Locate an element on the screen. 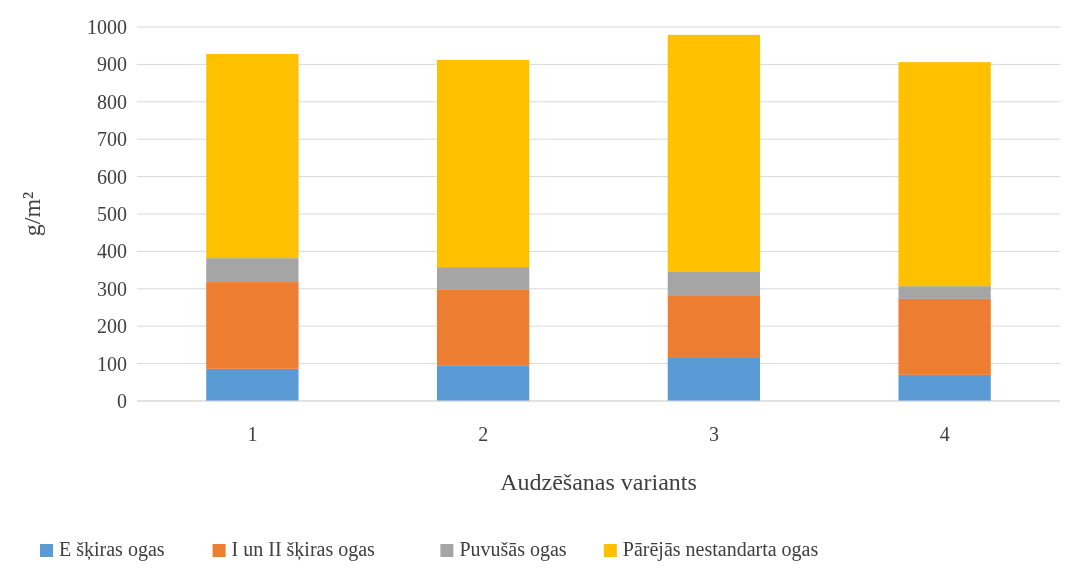  y-tick-label: 300 is located at coordinates (112, 288).